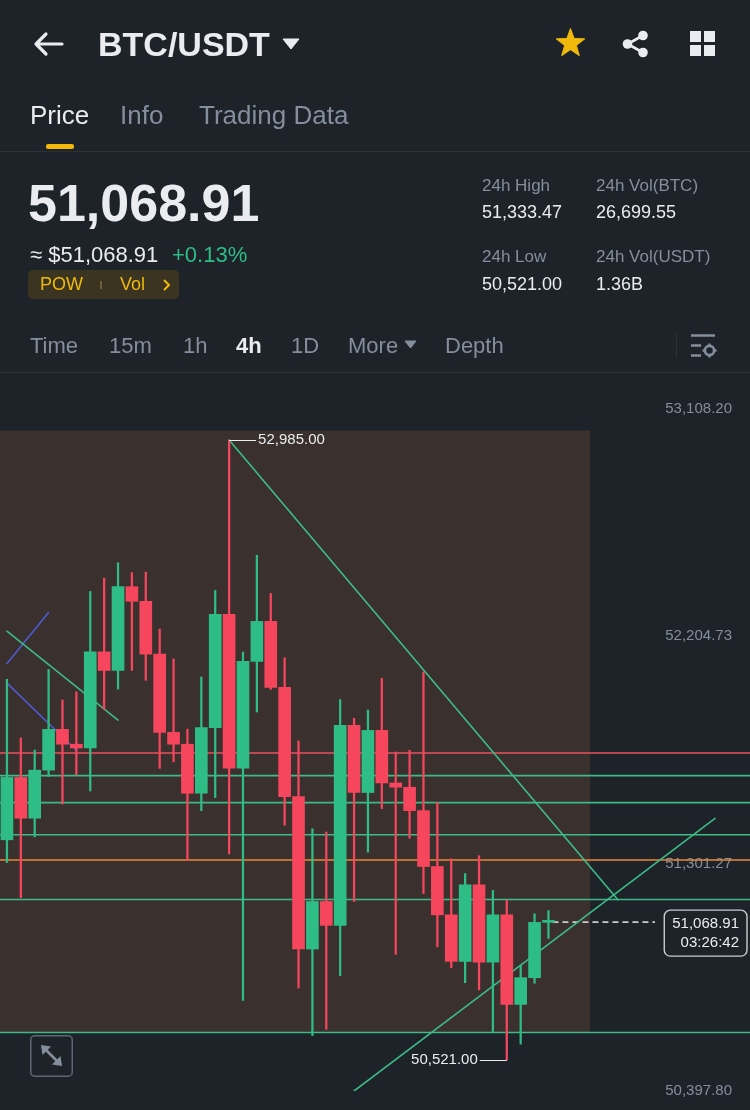 The width and height of the screenshot is (750, 1110). Describe the element at coordinates (133, 285) in the screenshot. I see `text: Vol` at that location.